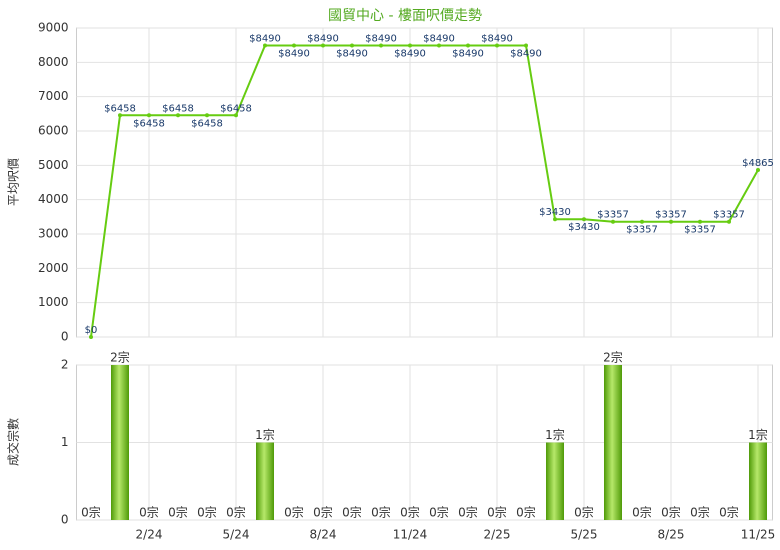 This screenshot has width=780, height=550. What do you see at coordinates (584, 535) in the screenshot?
I see `x-tick-label: 5/25` at bounding box center [584, 535].